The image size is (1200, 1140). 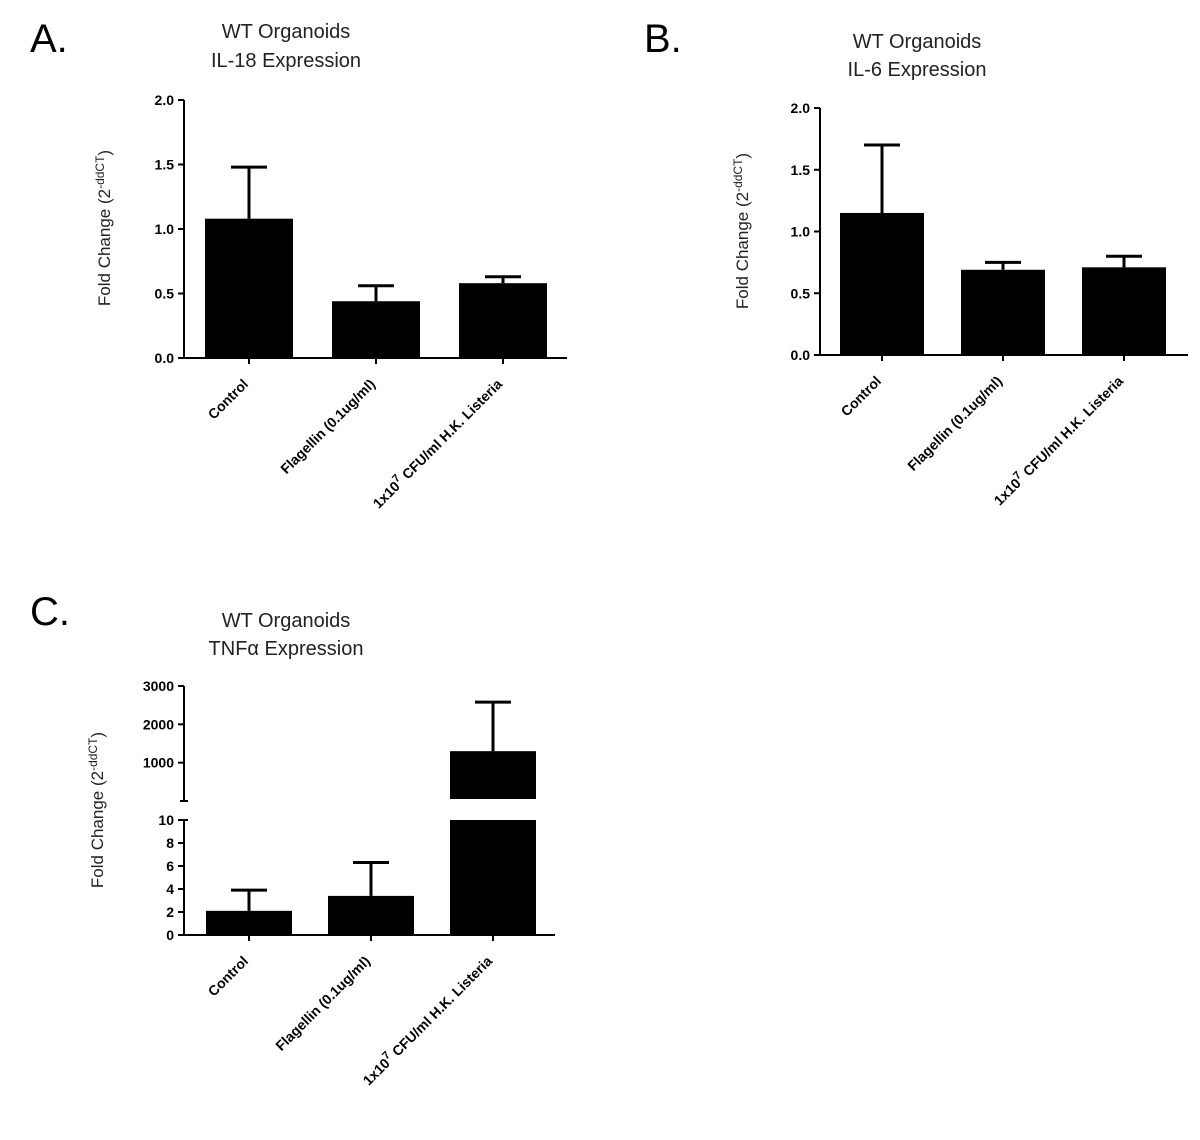 I want to click on panel-c-lower-tick-label-1: 2, so click(x=170, y=912).